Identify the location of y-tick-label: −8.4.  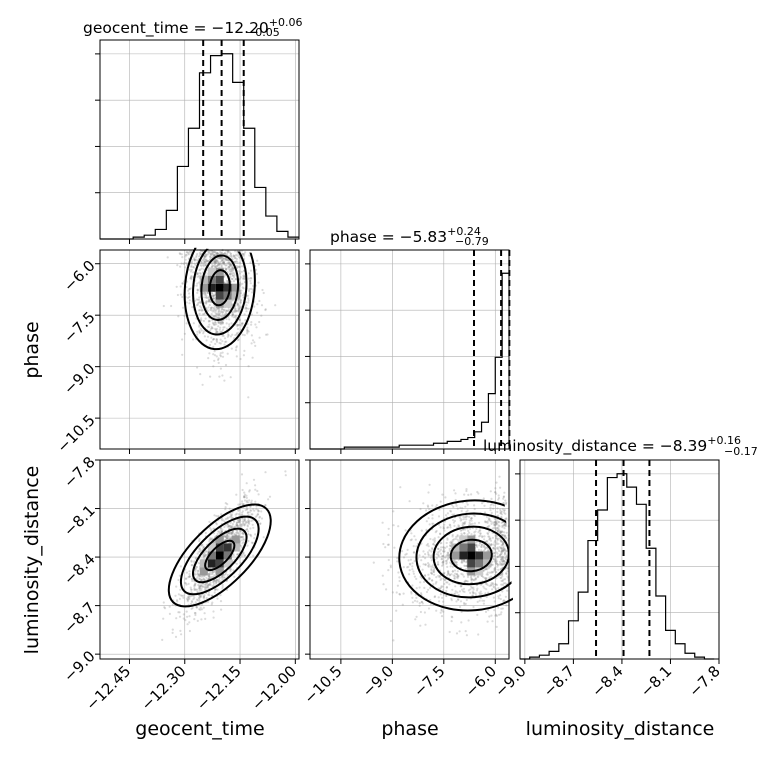
(79, 569).